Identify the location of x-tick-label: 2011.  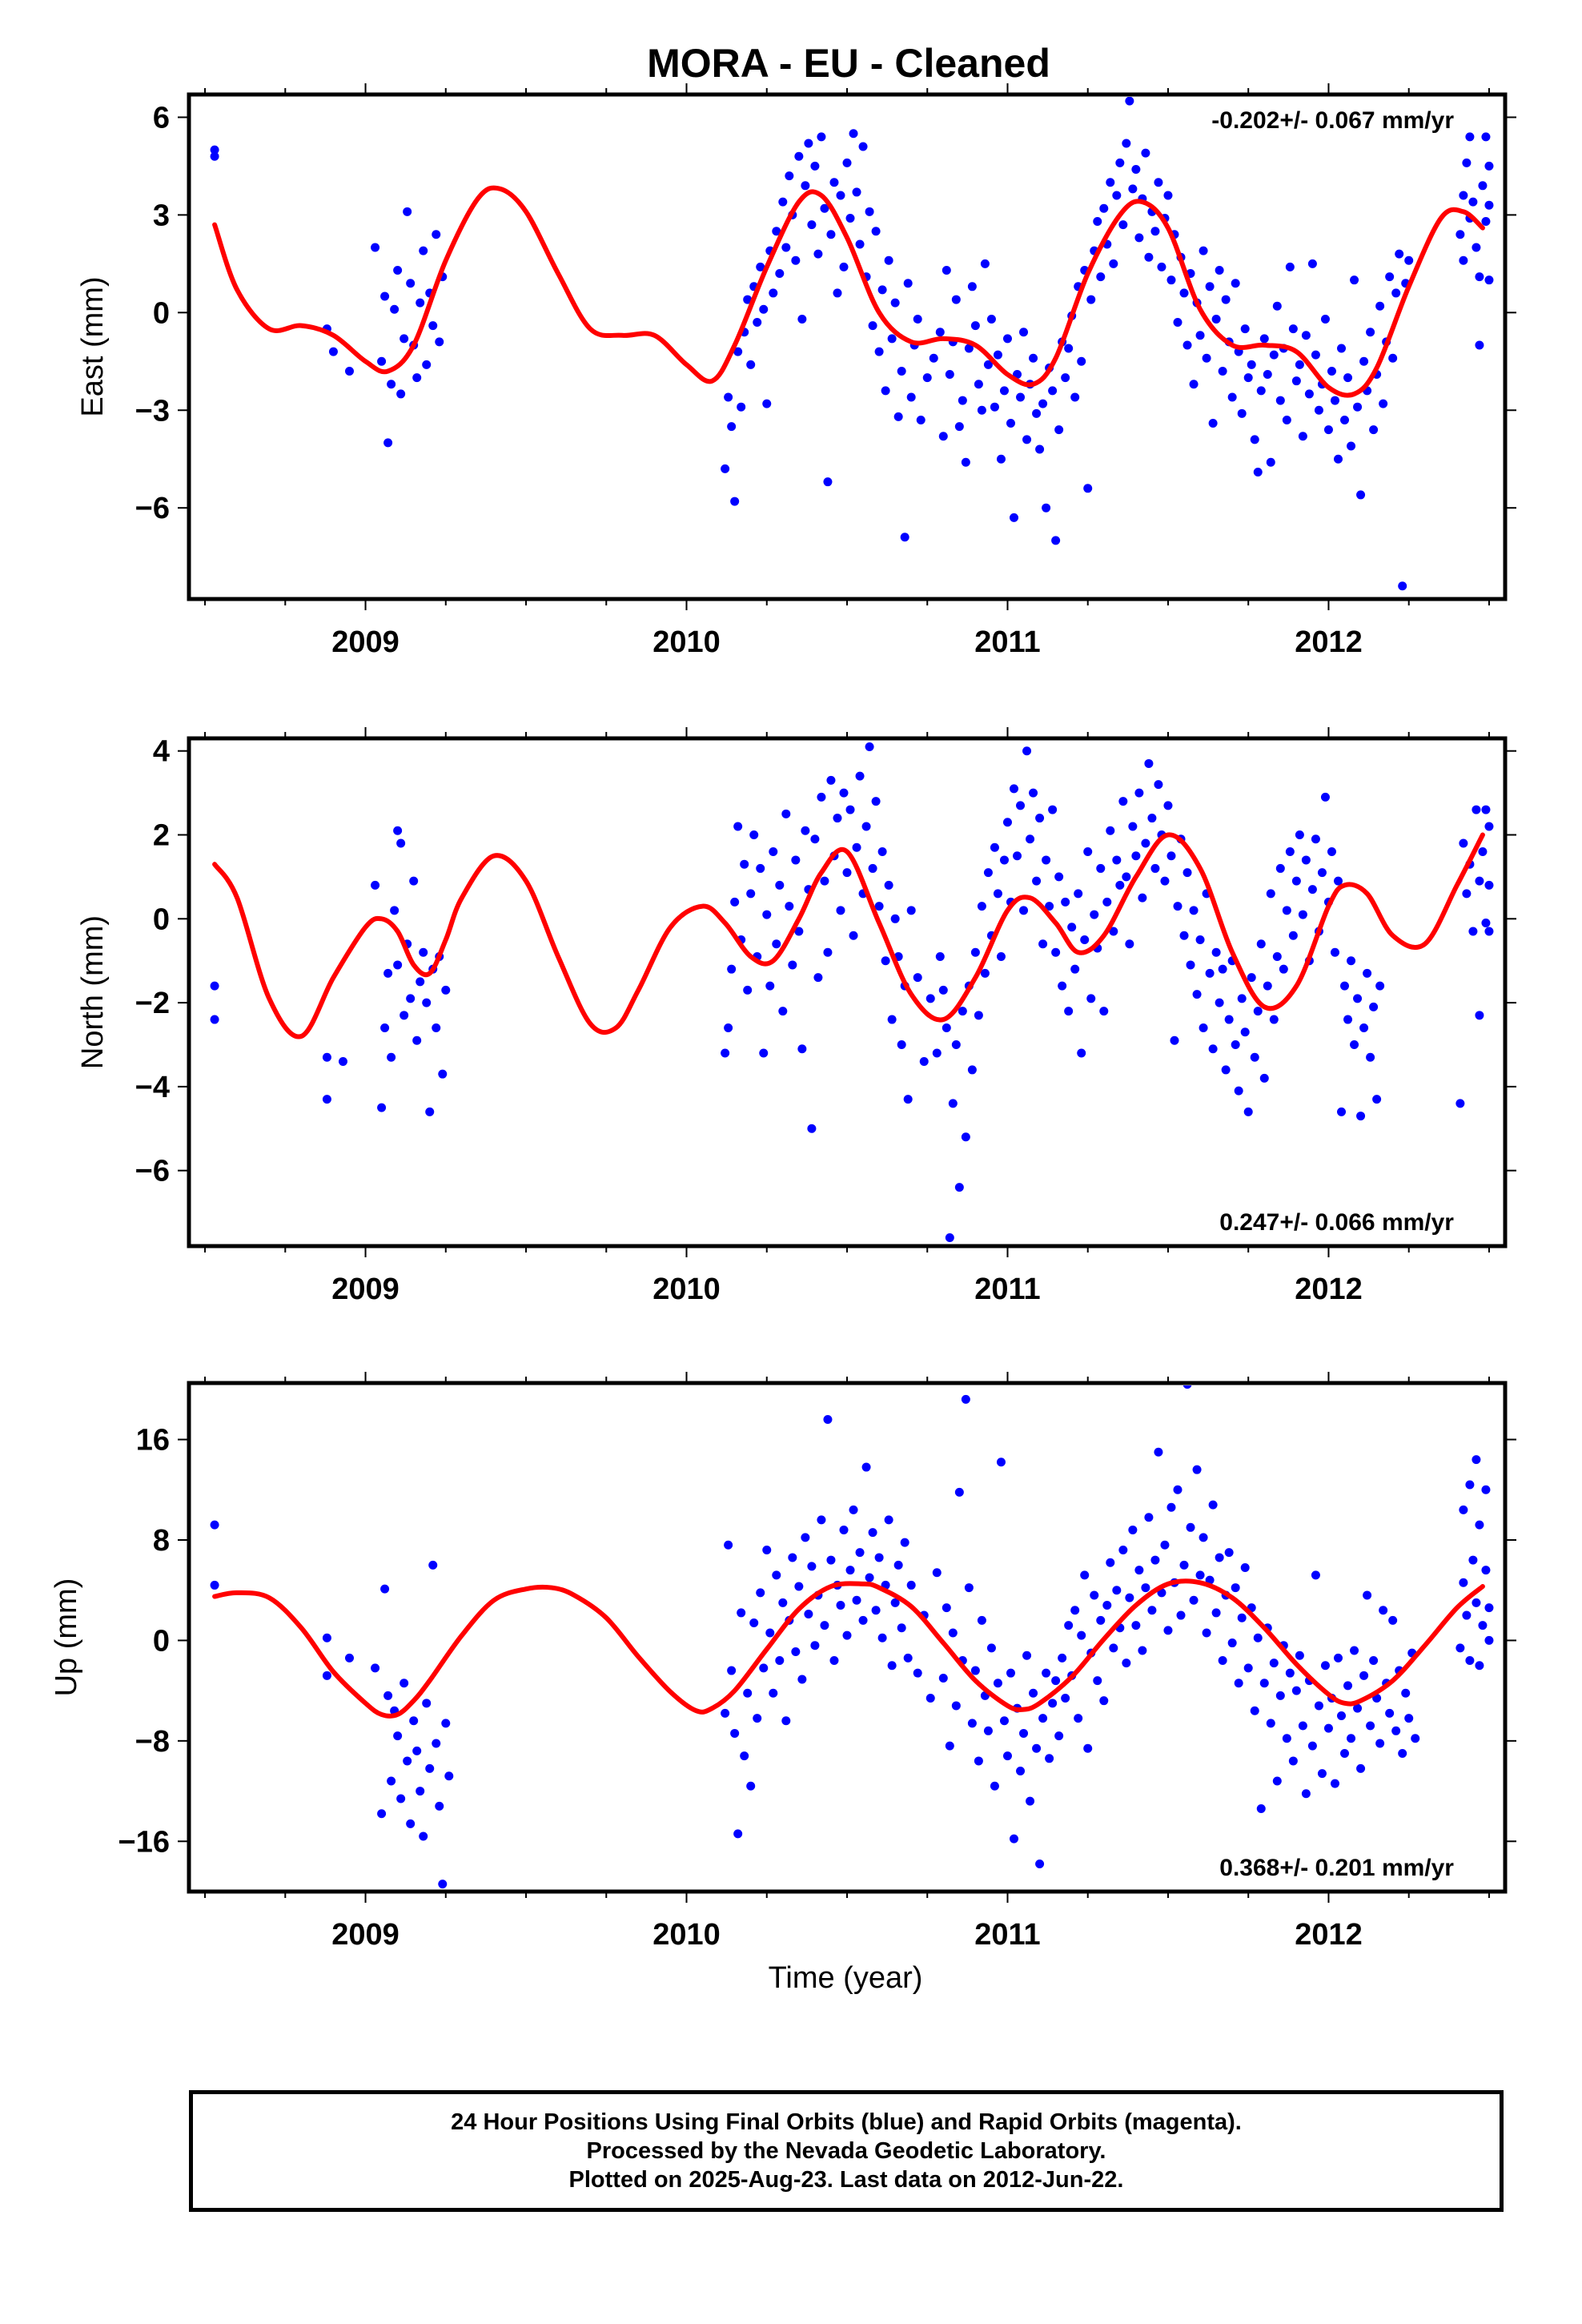
(1007, 1289).